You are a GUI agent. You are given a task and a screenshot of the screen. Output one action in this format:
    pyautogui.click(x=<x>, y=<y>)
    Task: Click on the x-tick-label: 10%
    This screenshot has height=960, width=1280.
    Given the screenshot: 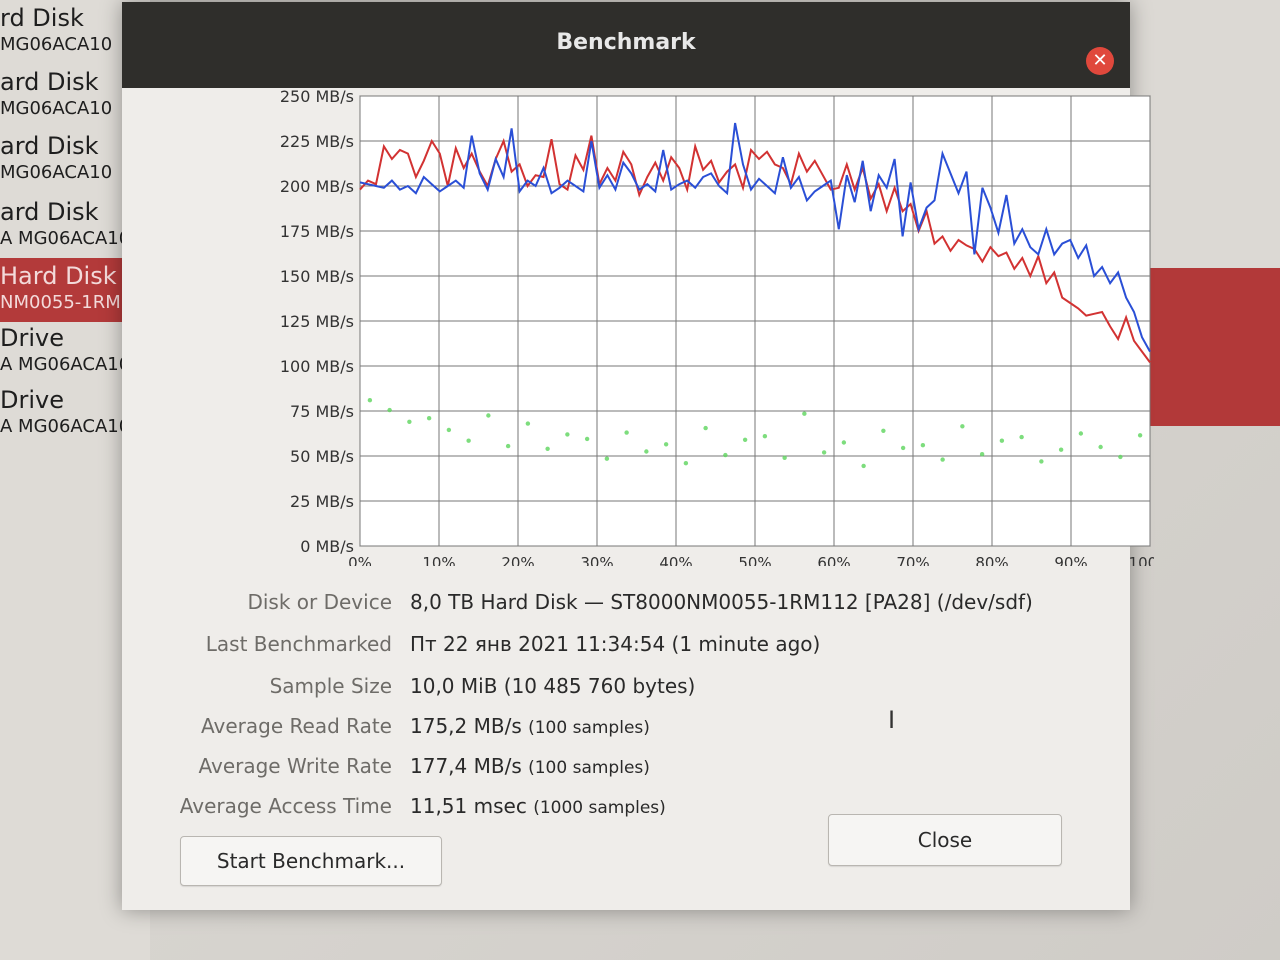 What is the action you would take?
    pyautogui.click(x=438, y=560)
    